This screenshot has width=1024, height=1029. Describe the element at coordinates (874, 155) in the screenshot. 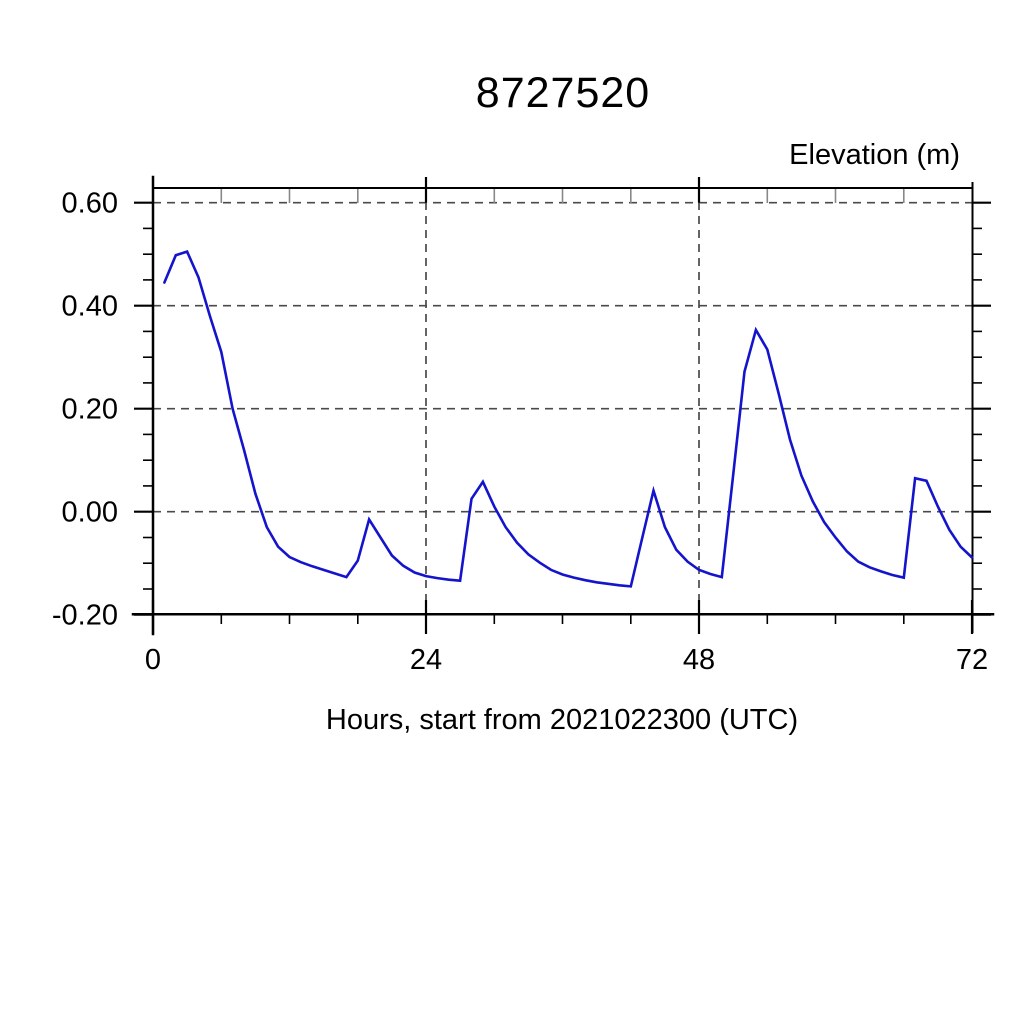

I see `elevation-units-label: Elevation (m)` at that location.